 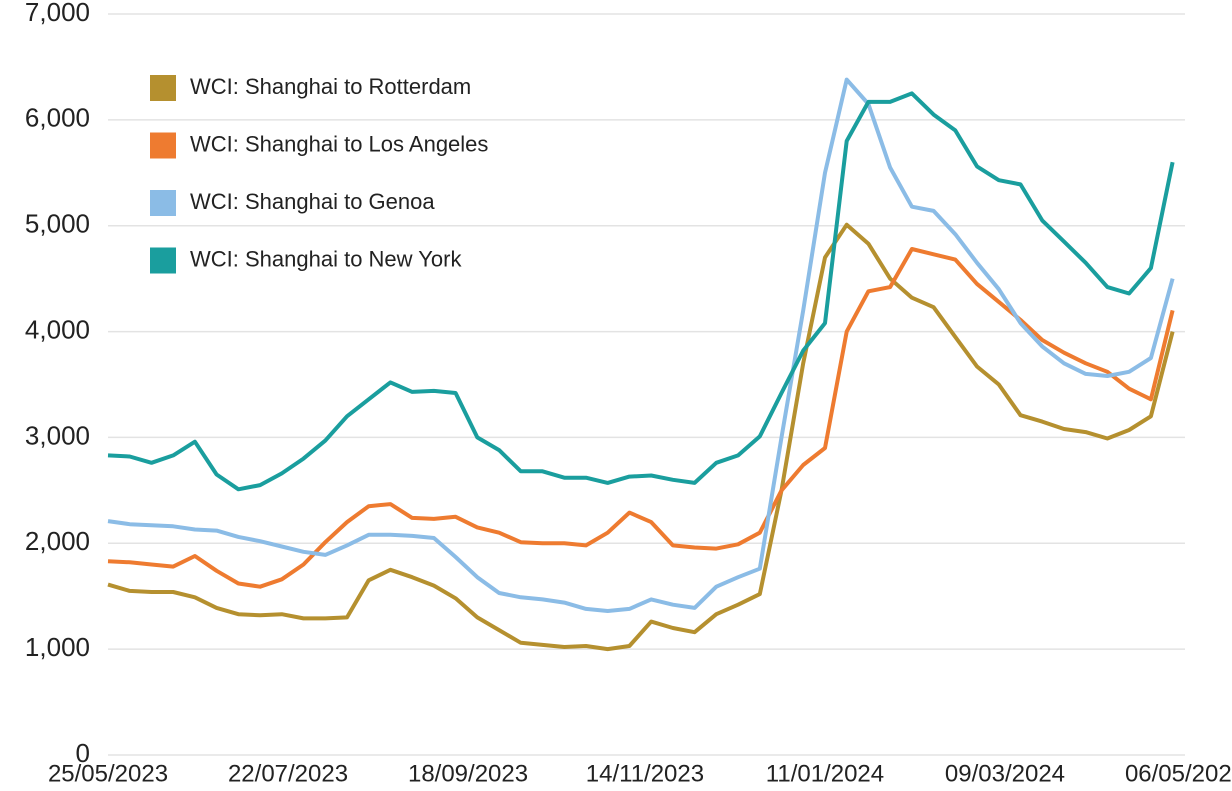 I want to click on x-tick-label: 09/03/2024, so click(x=1005, y=773).